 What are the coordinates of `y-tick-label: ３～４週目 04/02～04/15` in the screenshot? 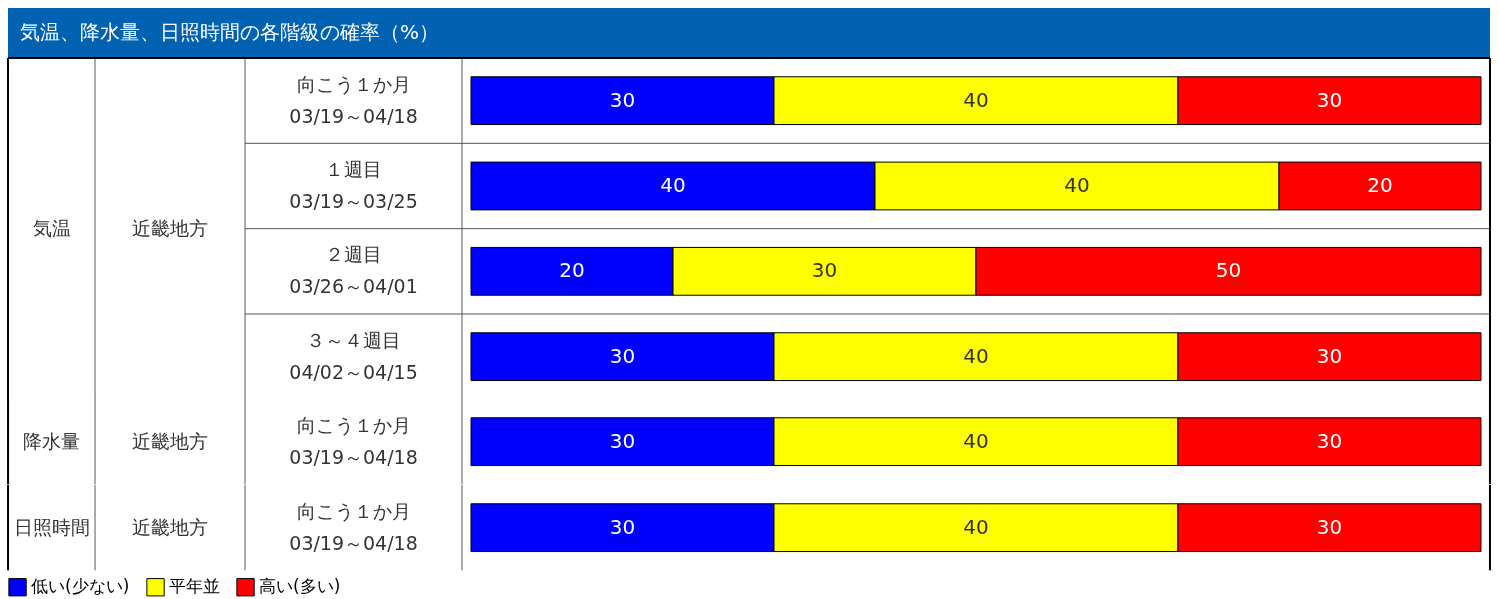 It's located at (353, 355).